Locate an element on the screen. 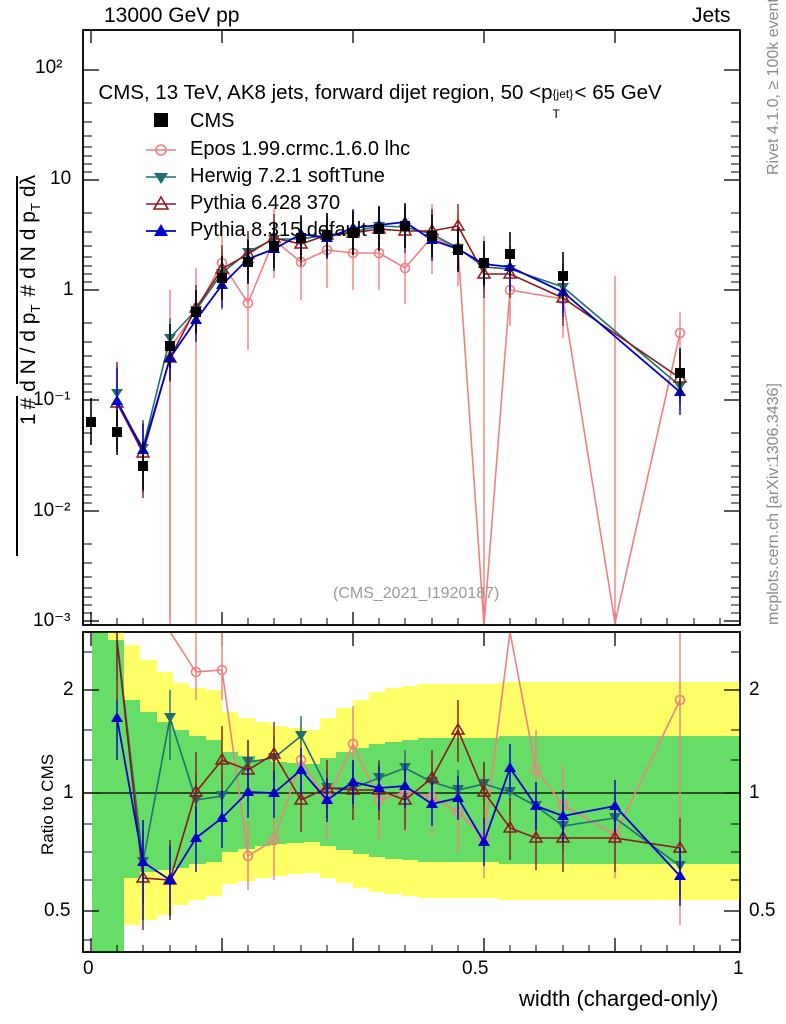 Image resolution: width=786 pixels, height=1024 pixels. legend is located at coordinates (161, 174).